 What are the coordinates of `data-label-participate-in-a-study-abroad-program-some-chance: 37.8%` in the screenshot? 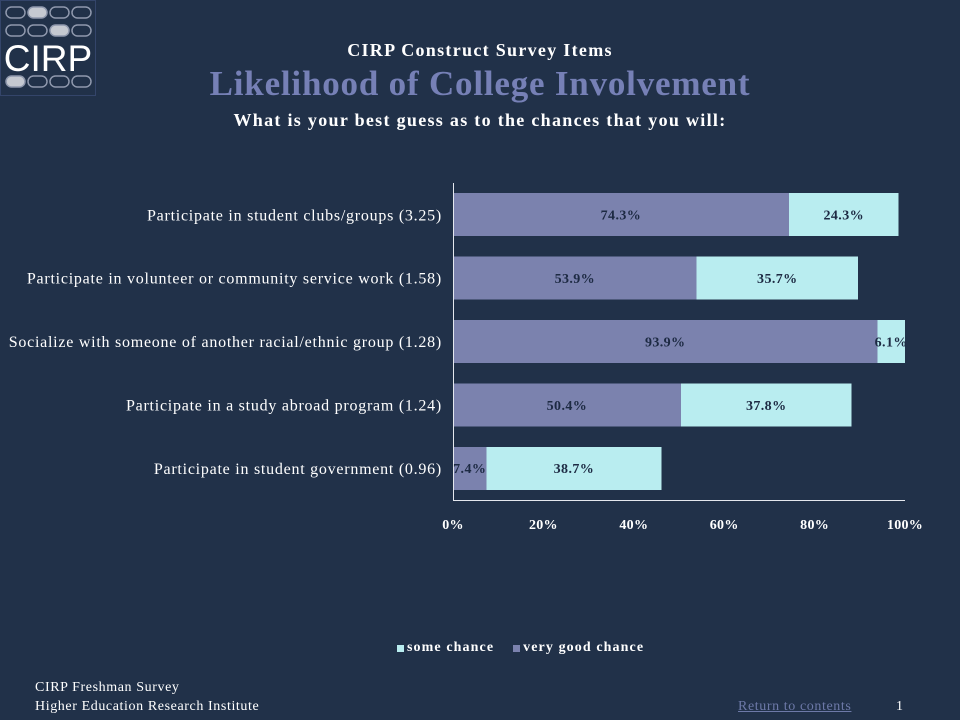 It's located at (766, 406).